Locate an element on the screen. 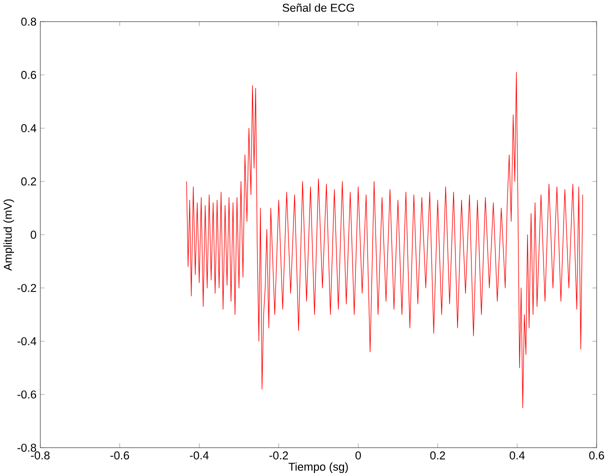 The width and height of the screenshot is (608, 476). x-tick-label: -0.6 is located at coordinates (120, 455).